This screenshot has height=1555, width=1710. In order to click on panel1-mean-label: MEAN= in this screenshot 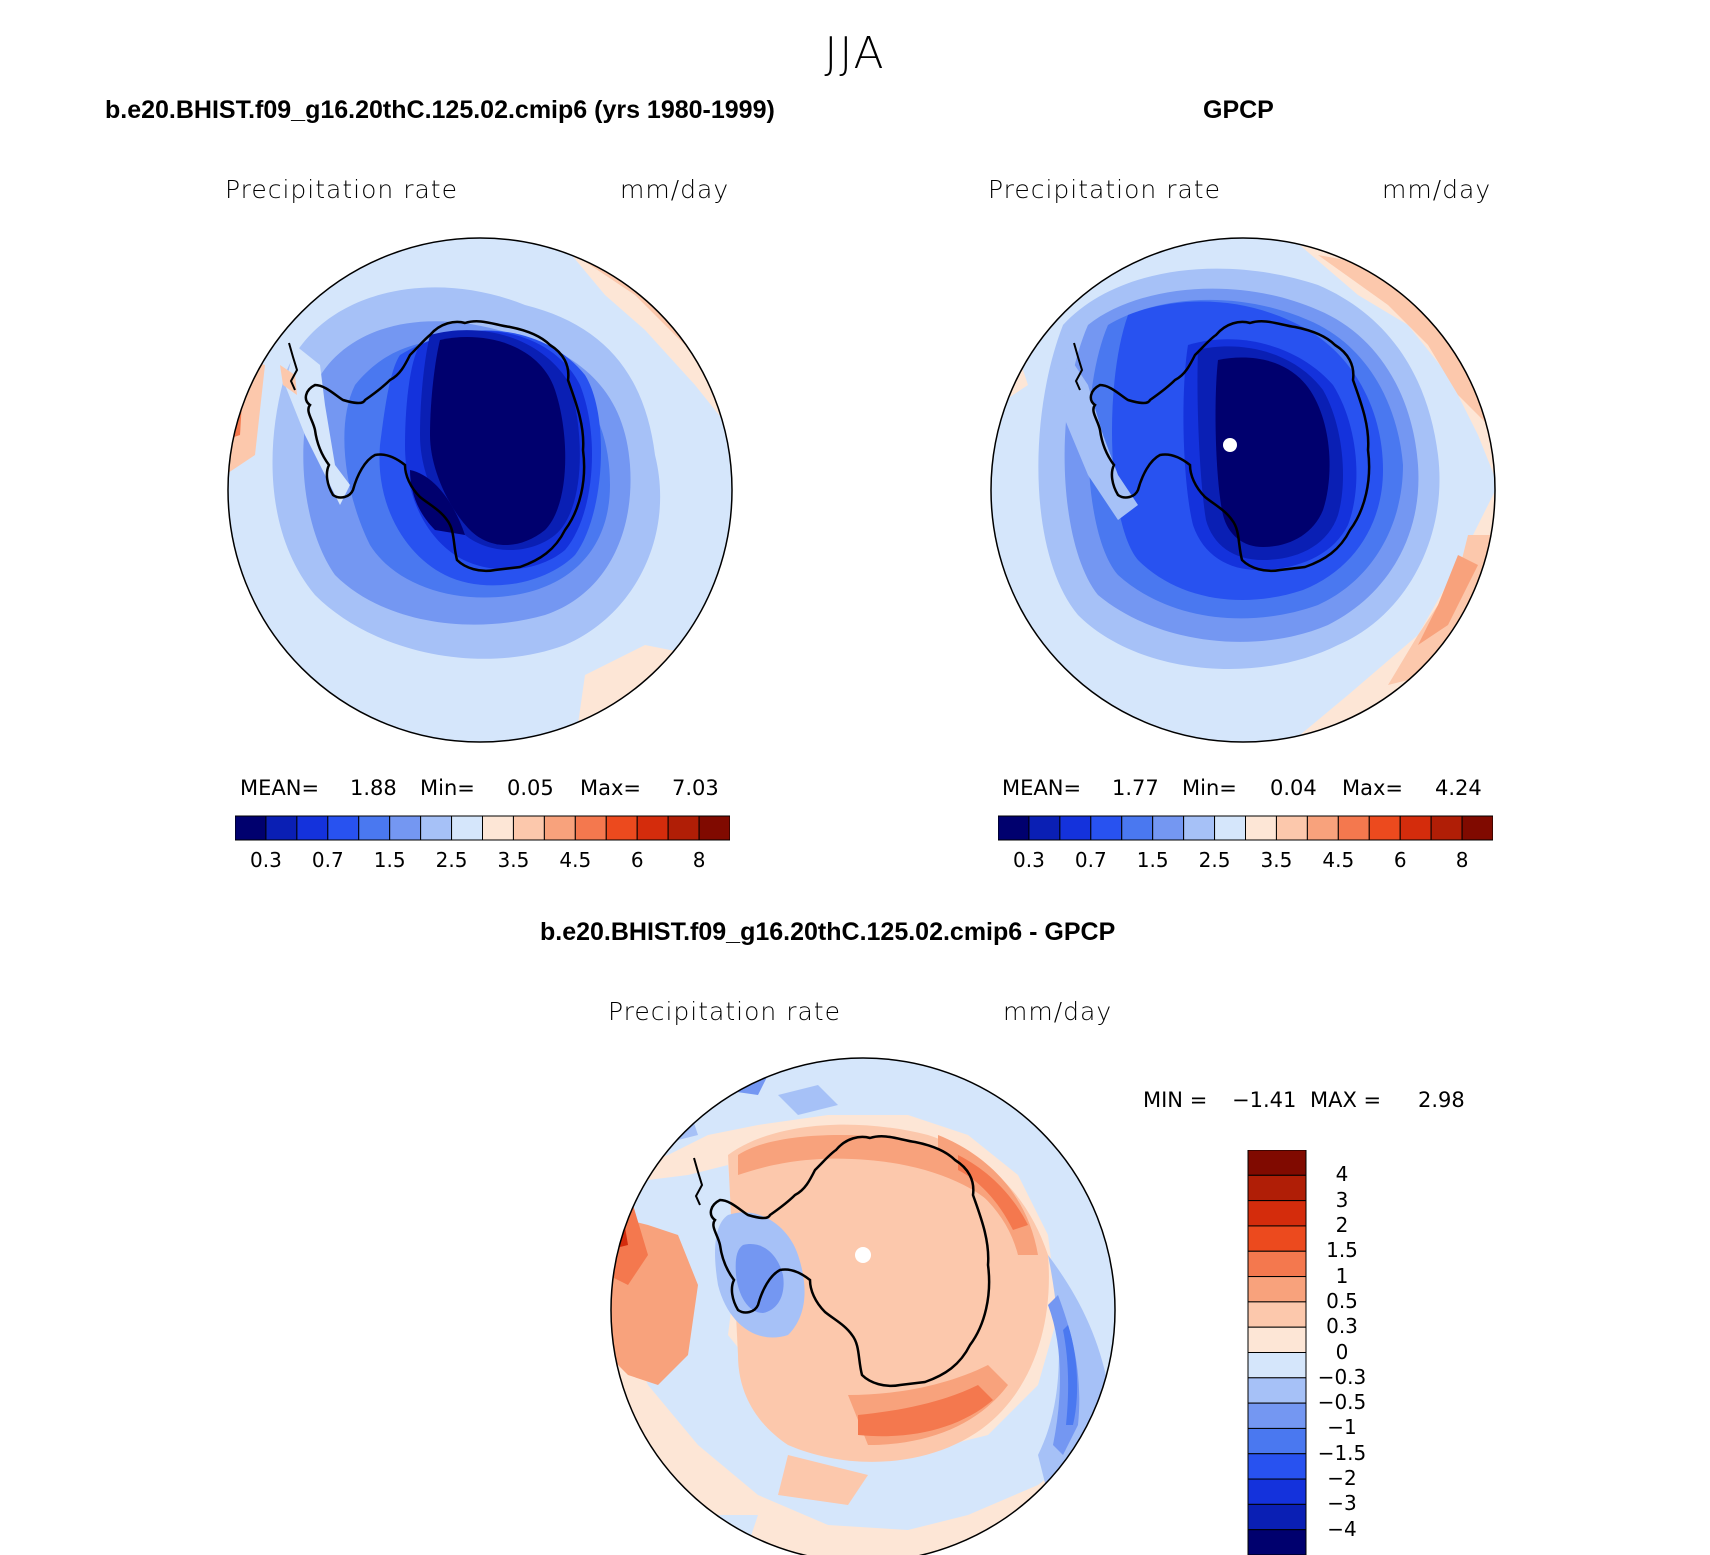, I will do `click(280, 788)`.